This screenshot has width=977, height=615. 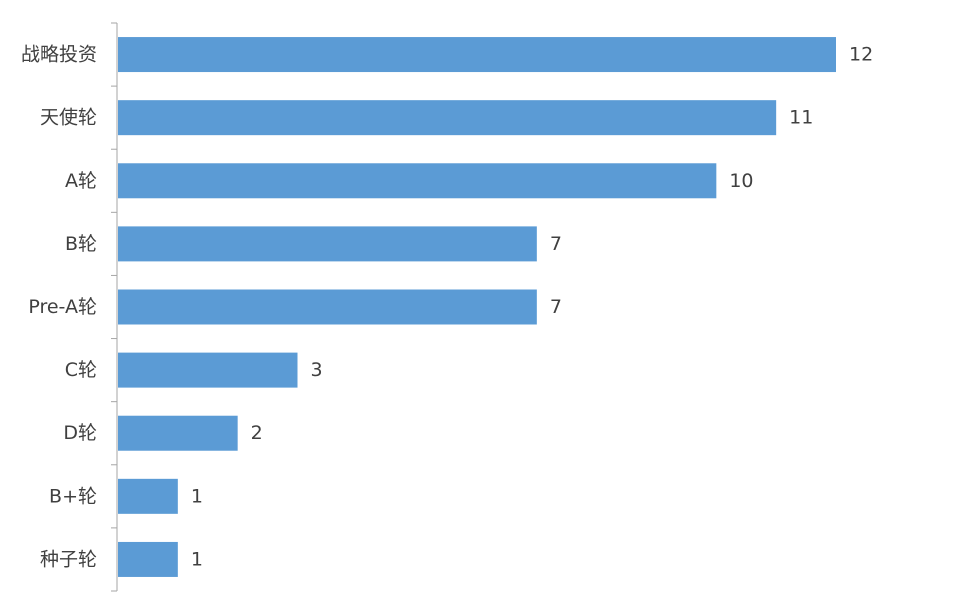 What do you see at coordinates (62, 307) in the screenshot?
I see `category-label: Pre-A轮` at bounding box center [62, 307].